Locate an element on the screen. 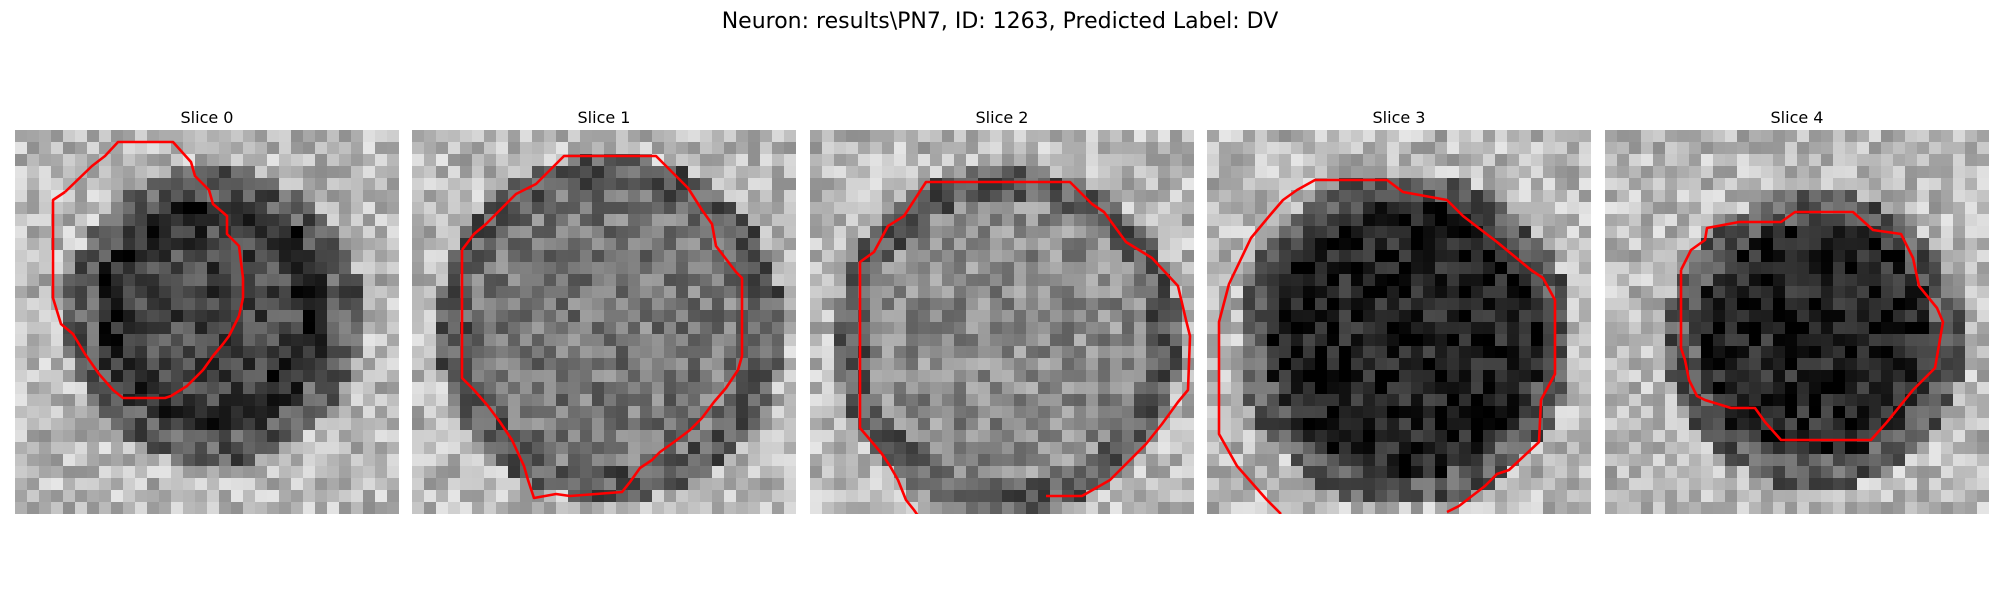 Image resolution: width=2000 pixels, height=600 pixels. panel-slice-4: Slice 4 is located at coordinates (1797, 311).